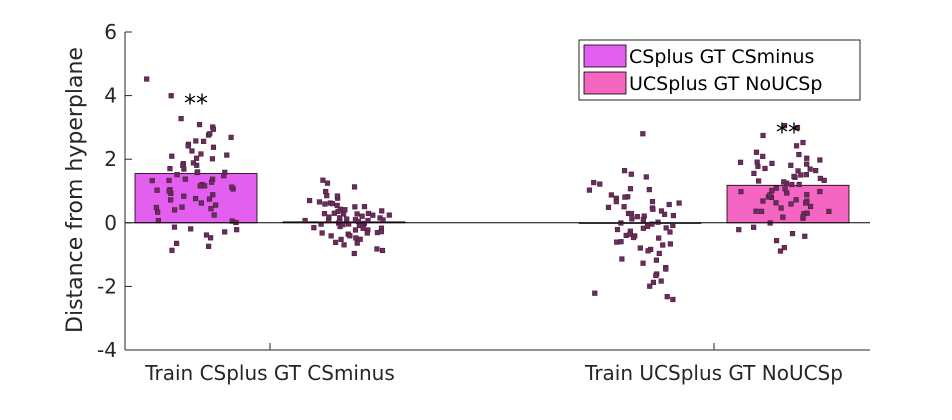 The image size is (952, 420). What do you see at coordinates (492, 118) in the screenshot?
I see `significance-layer: ** **` at bounding box center [492, 118].